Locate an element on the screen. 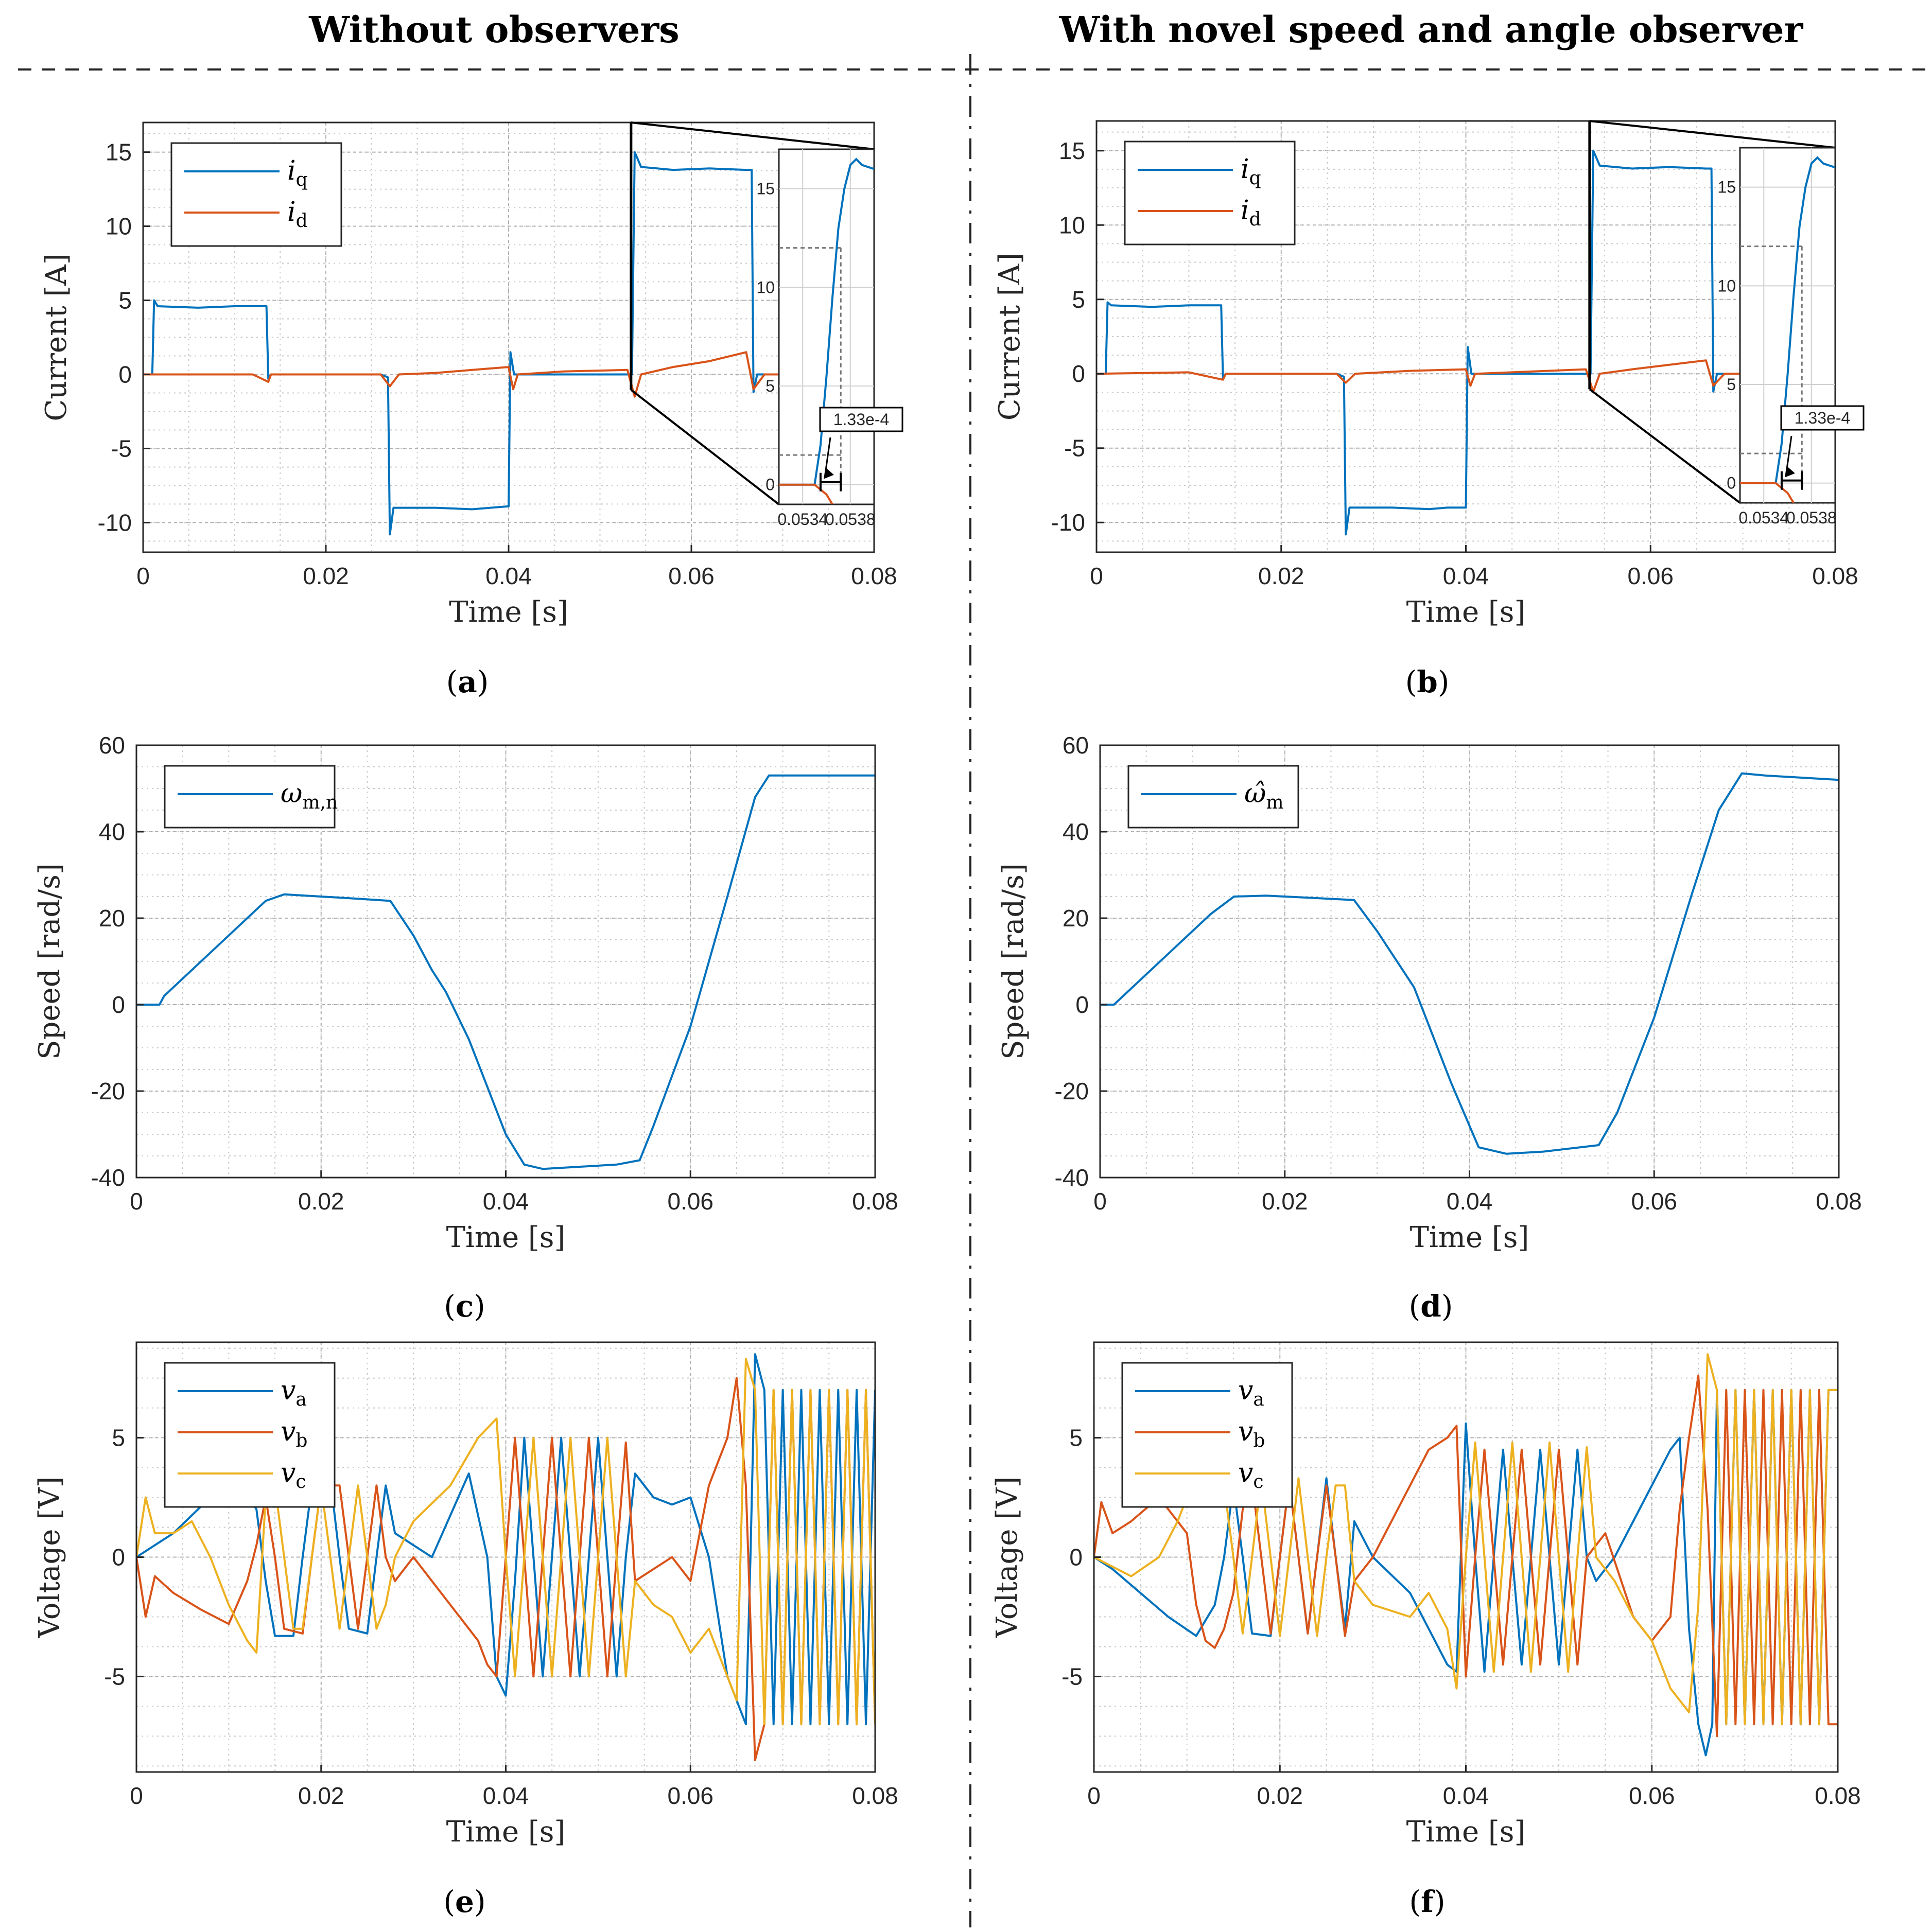 The image size is (1932, 1930). caption-letter: c is located at coordinates (465, 1307).